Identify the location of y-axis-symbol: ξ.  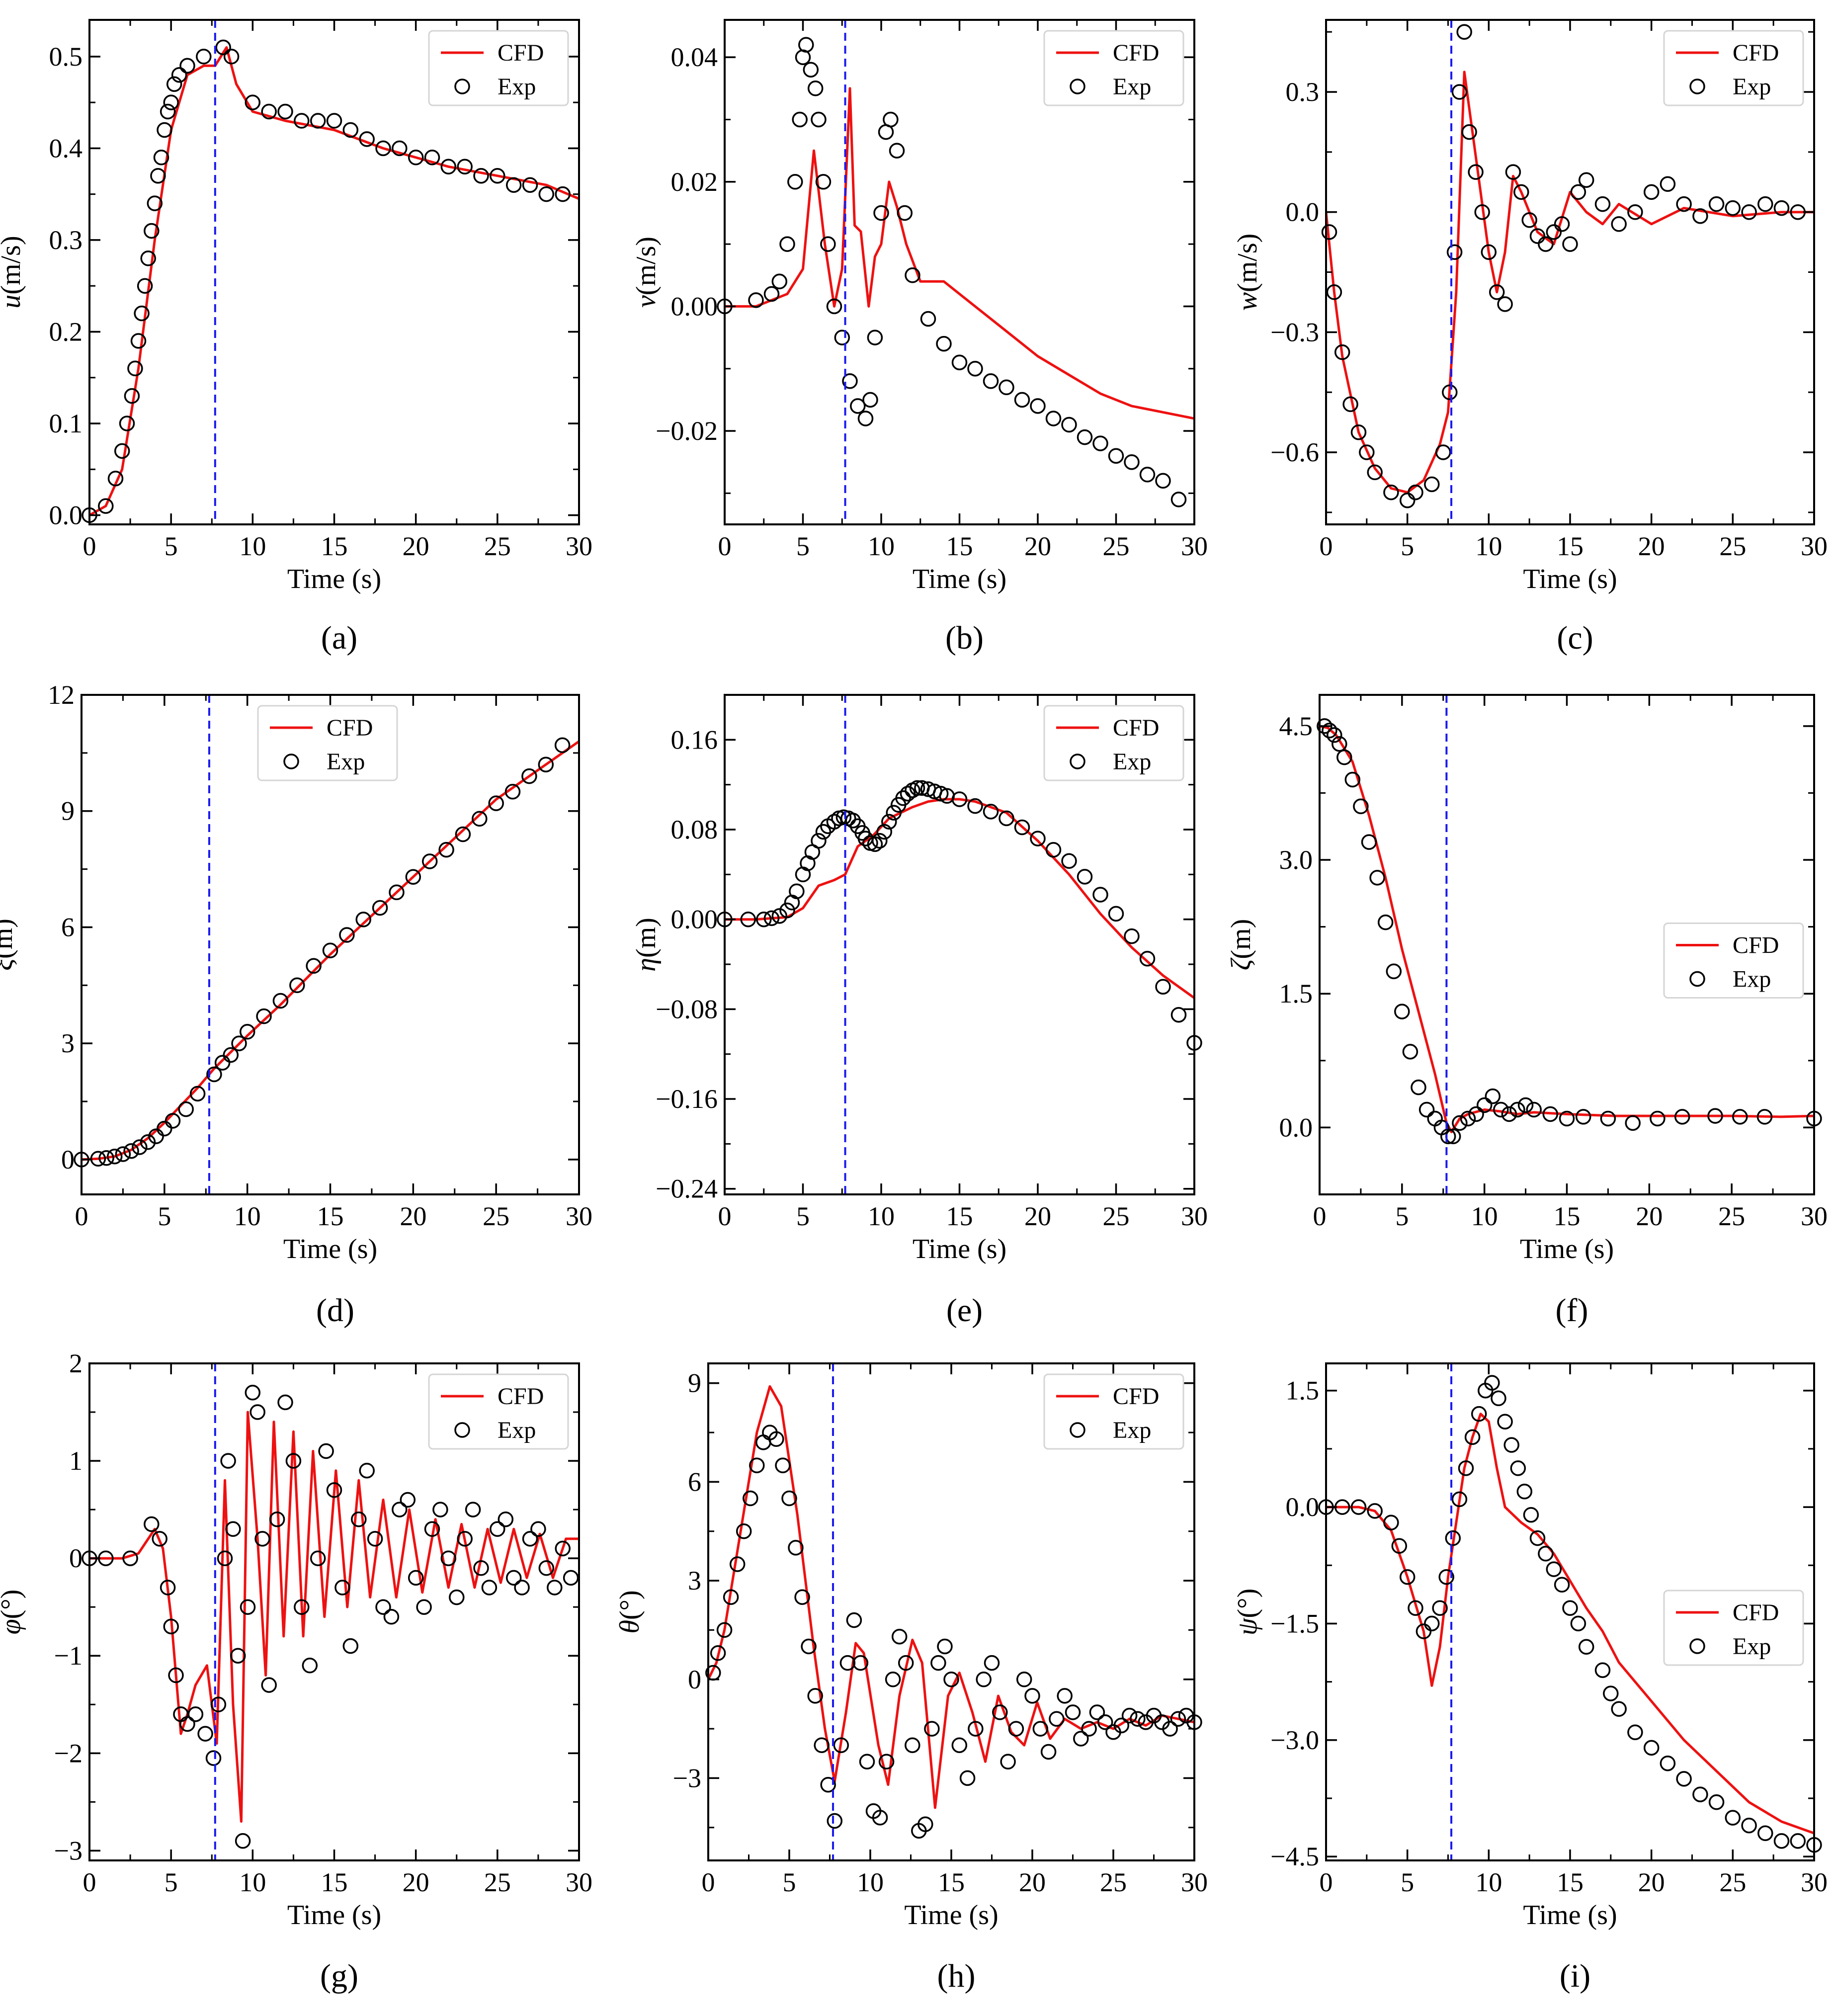
(9, 965).